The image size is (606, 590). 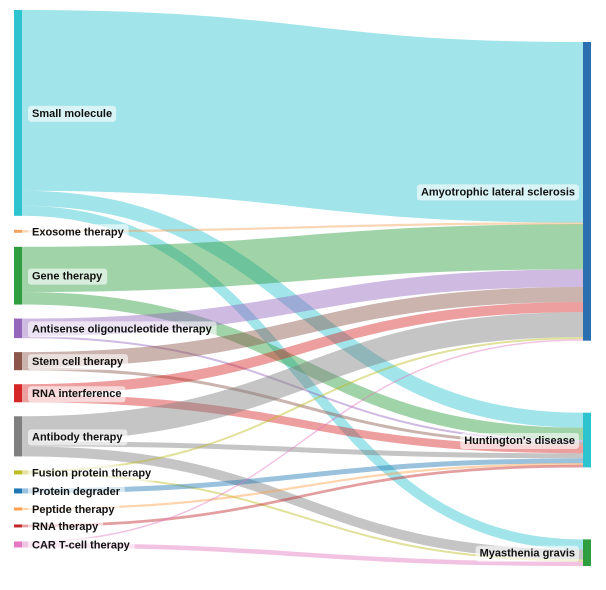 I want to click on source-label-rna-interference: RNA interference, so click(x=77, y=394).